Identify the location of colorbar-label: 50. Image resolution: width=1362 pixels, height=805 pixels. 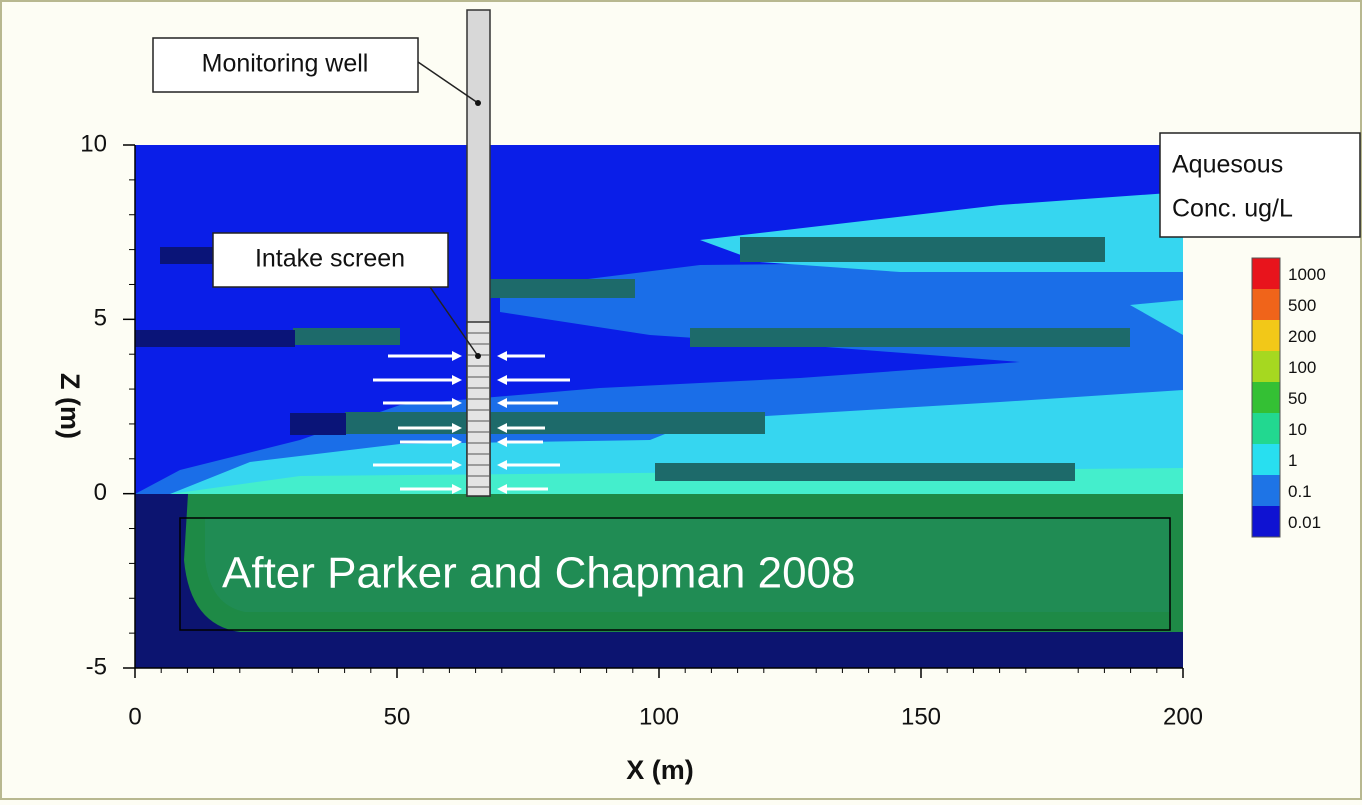
(1297, 398).